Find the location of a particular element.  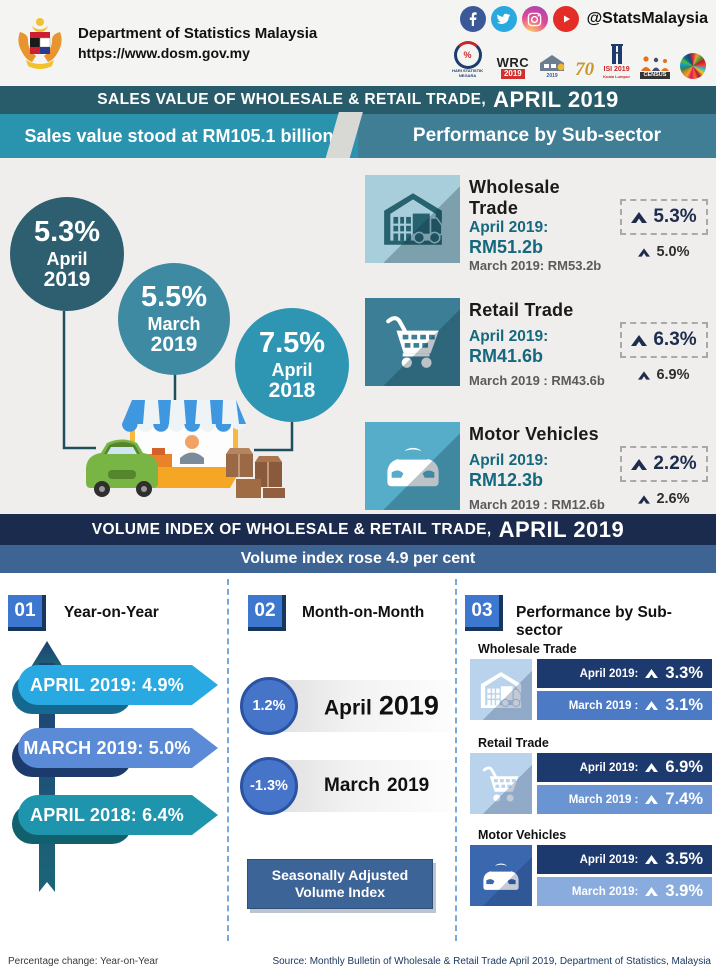

group-label-motor: Motor Vehicles is located at coordinates (522, 835).